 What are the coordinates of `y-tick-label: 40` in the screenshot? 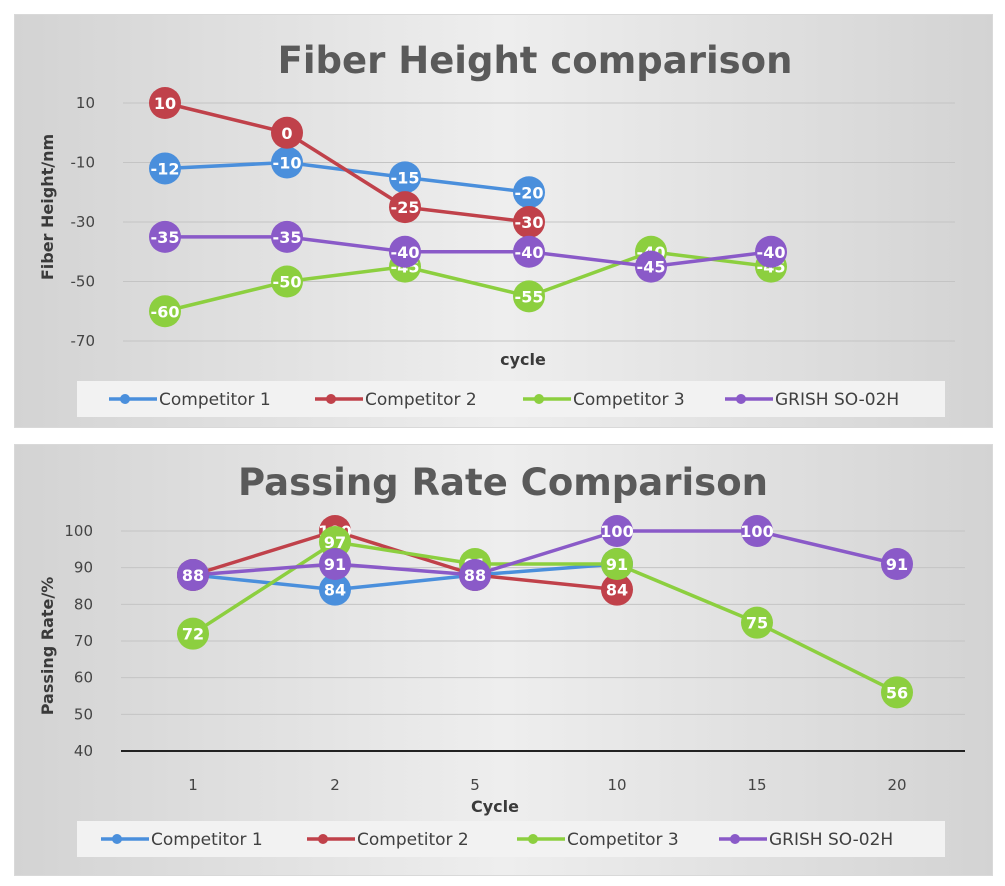 It's located at (83, 751).